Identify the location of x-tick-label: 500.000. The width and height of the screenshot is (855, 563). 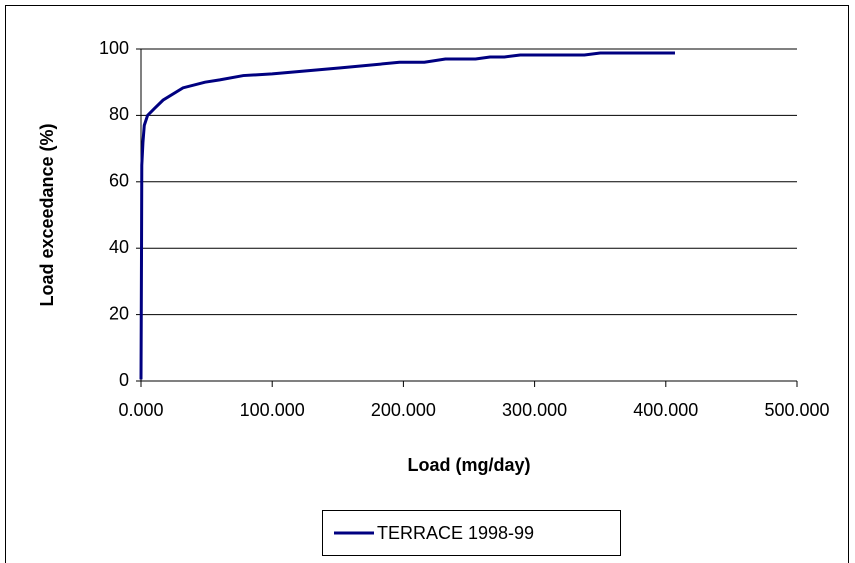
(796, 410).